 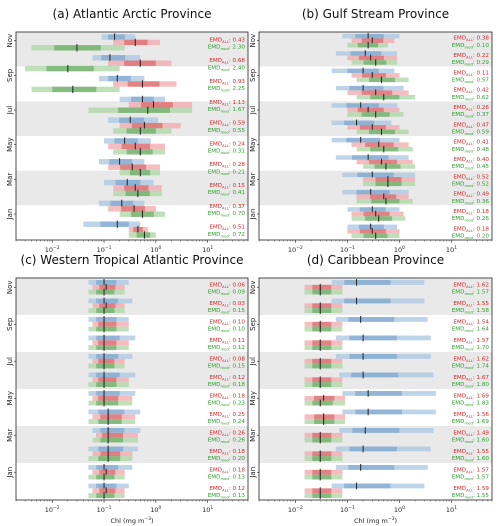 I want to click on emd-all-label: EMDALL: 0.49, so click(x=471, y=195).